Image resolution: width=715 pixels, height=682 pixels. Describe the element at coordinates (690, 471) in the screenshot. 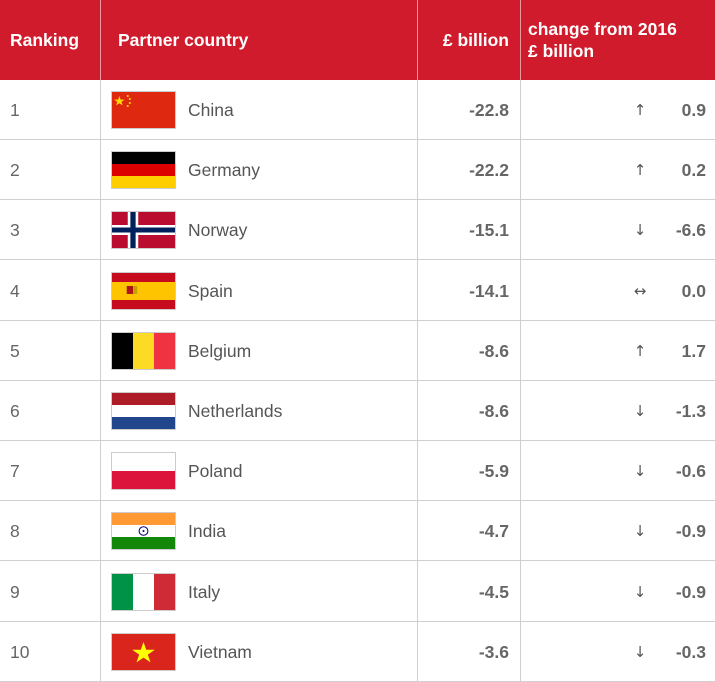

I see `change-cell: -0.6` at that location.